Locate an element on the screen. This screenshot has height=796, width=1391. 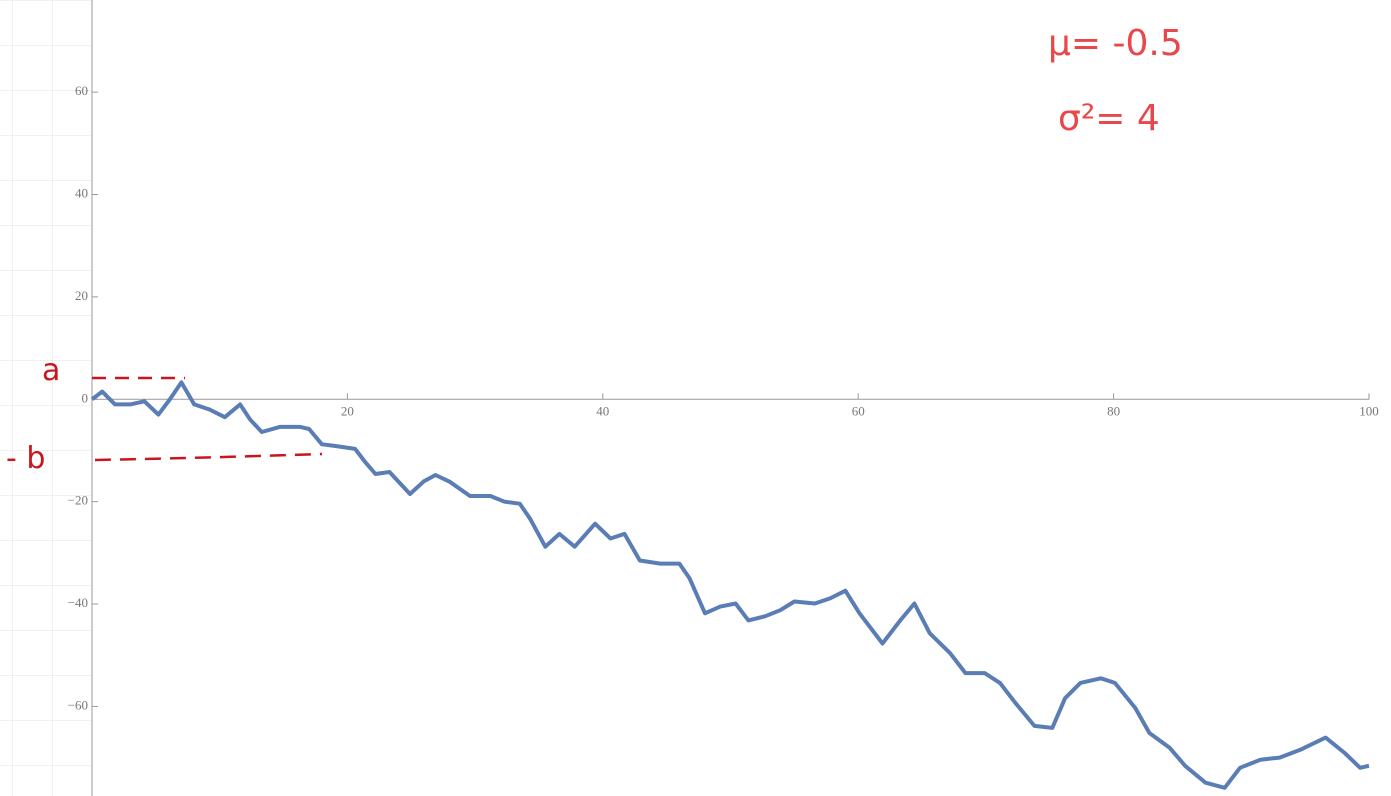
y-tick-label: 60 is located at coordinates (81, 90).